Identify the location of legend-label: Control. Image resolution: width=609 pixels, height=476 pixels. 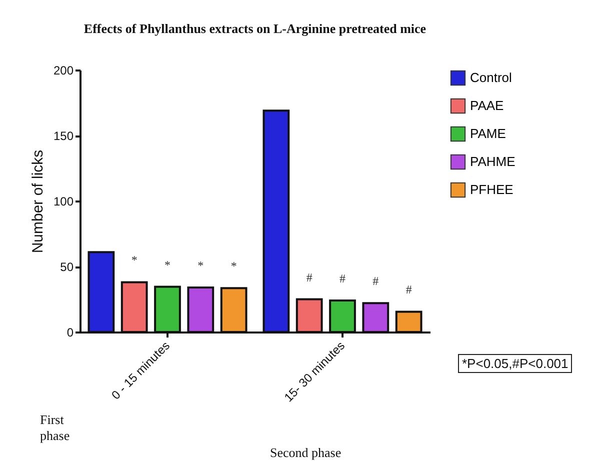
(491, 77).